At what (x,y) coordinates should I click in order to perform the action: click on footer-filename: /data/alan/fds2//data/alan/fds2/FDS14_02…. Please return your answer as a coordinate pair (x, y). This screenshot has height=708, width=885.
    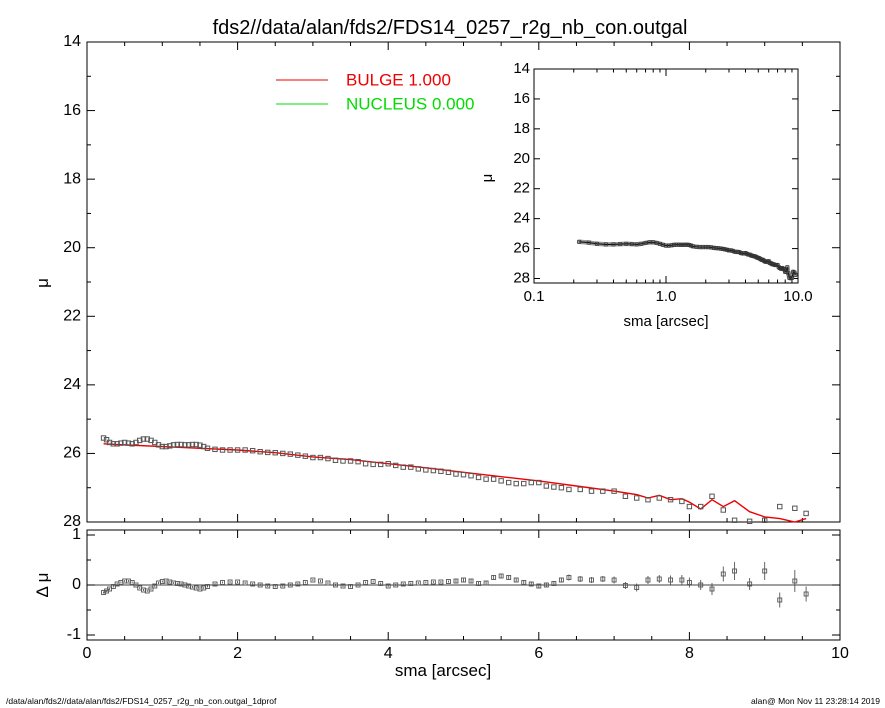
    Looking at the image, I should click on (141, 701).